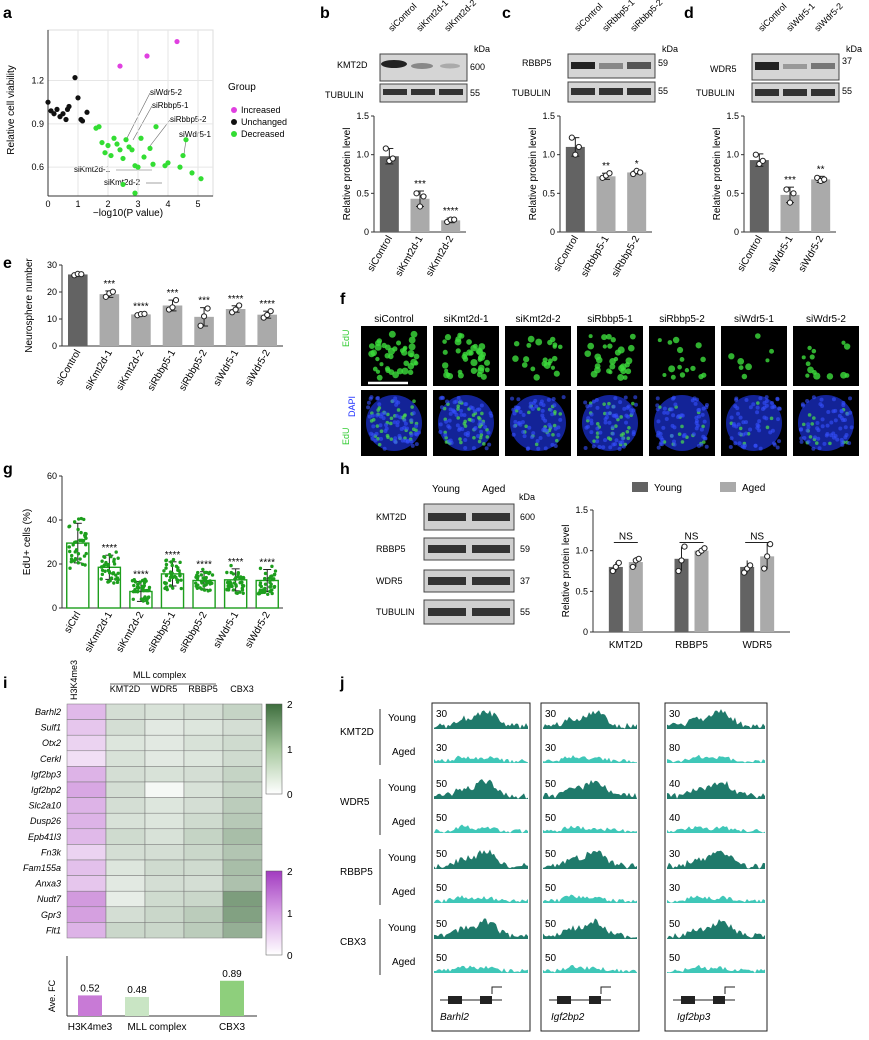 The width and height of the screenshot is (869, 1040). Describe the element at coordinates (442, 958) in the screenshot. I see `scale-label: 50` at that location.